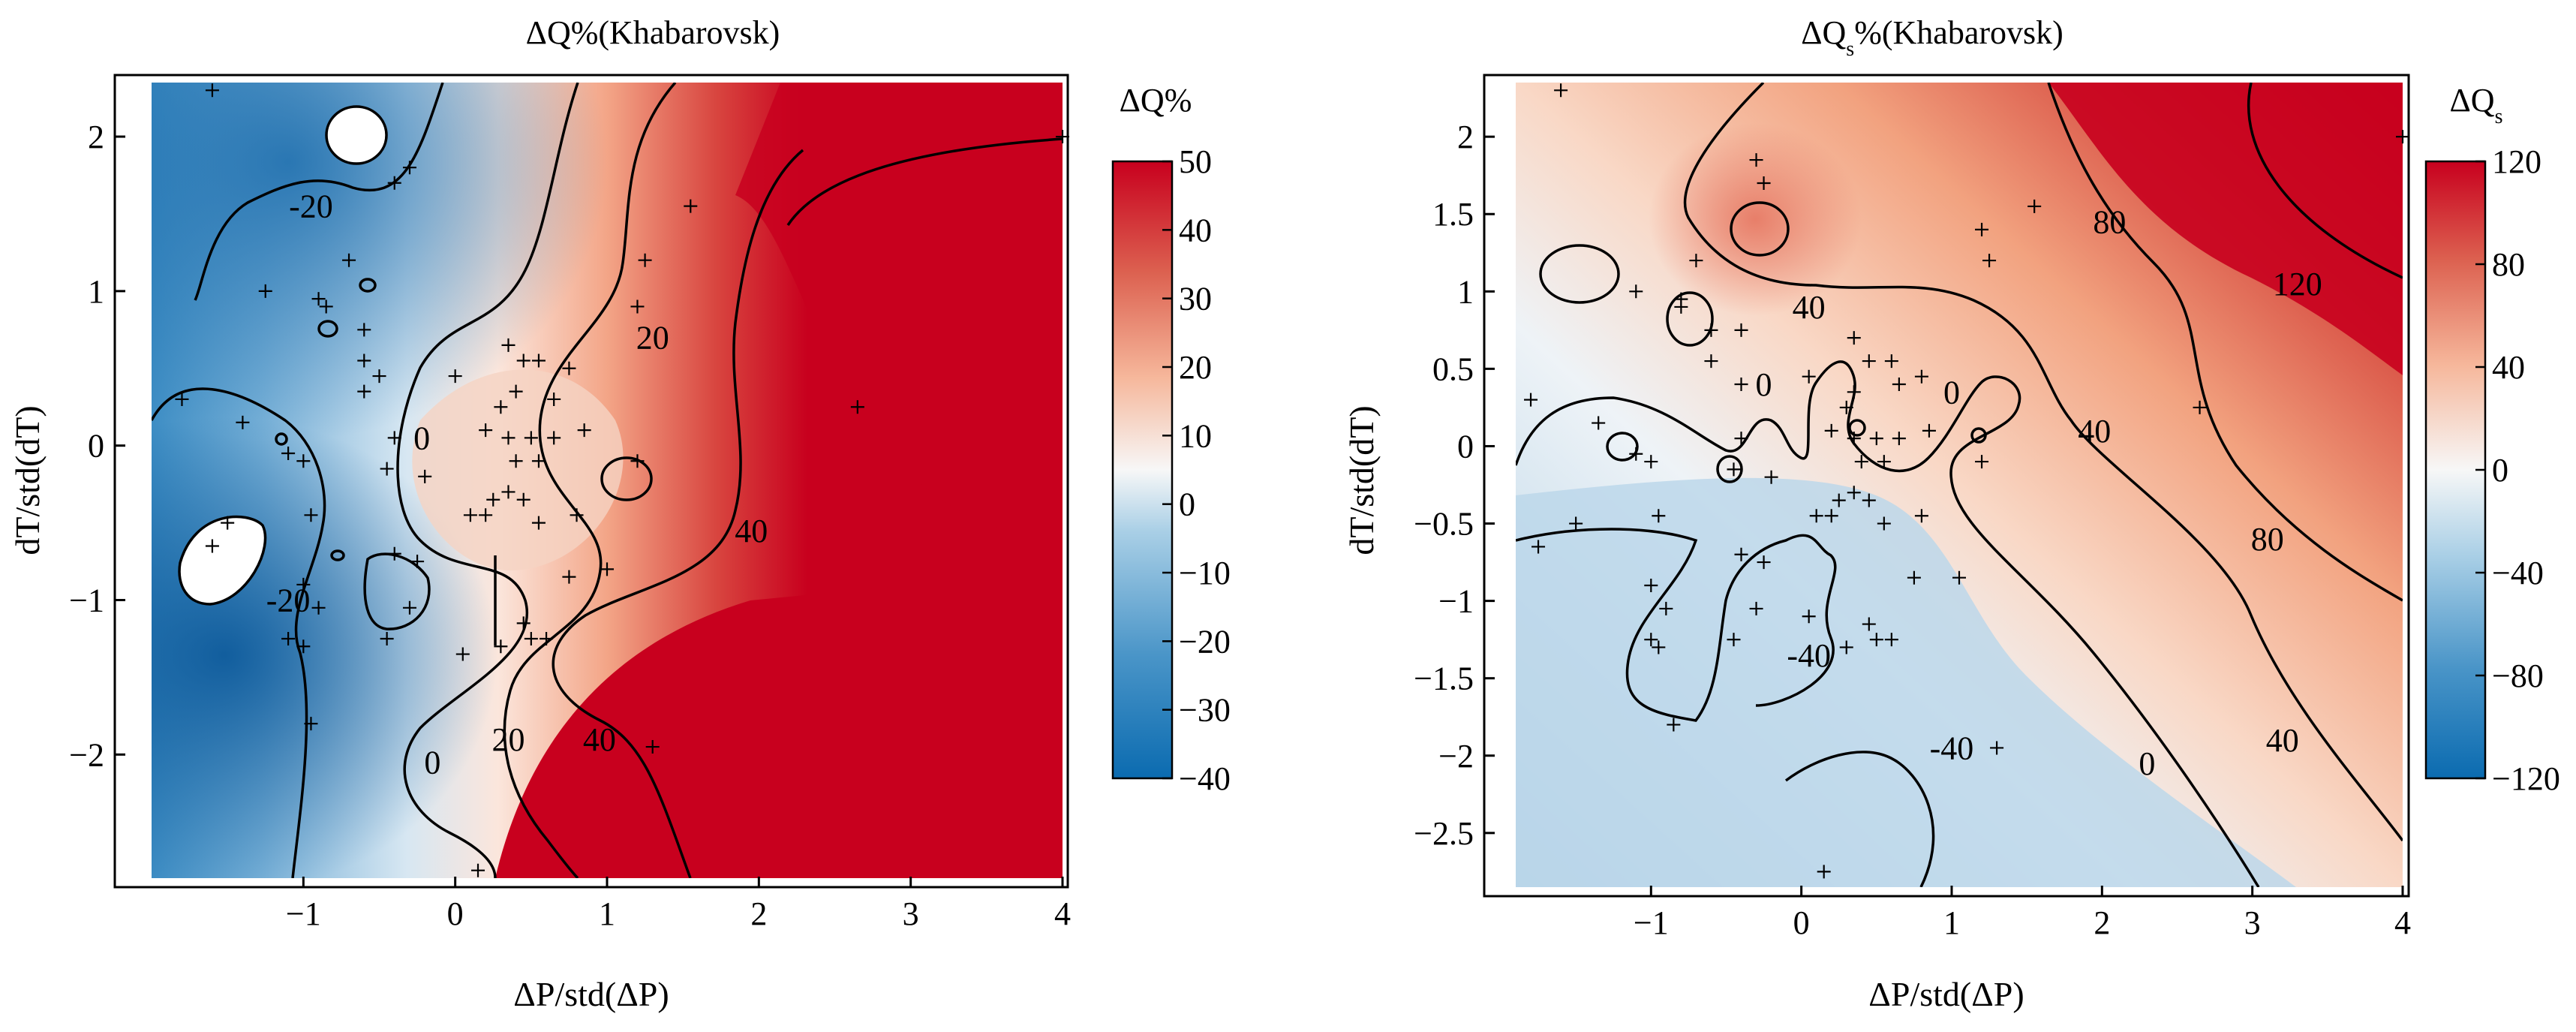 The height and width of the screenshot is (1032, 2576). I want to click on right-colorbar: ΔQs 120 80 40 0 −40 −80 −120, so click(2492, 439).